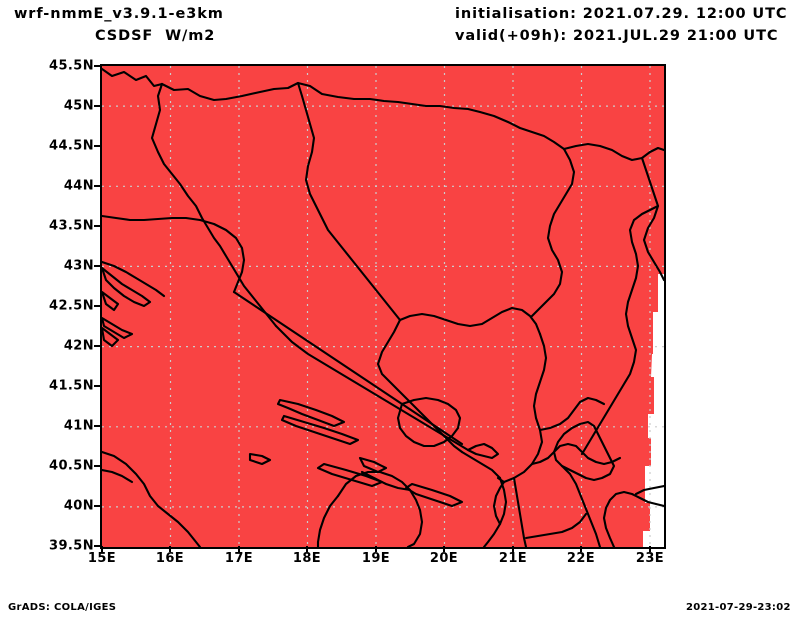 The image size is (800, 618). Describe the element at coordinates (78, 346) in the screenshot. I see `y-tick-label: 42N` at that location.